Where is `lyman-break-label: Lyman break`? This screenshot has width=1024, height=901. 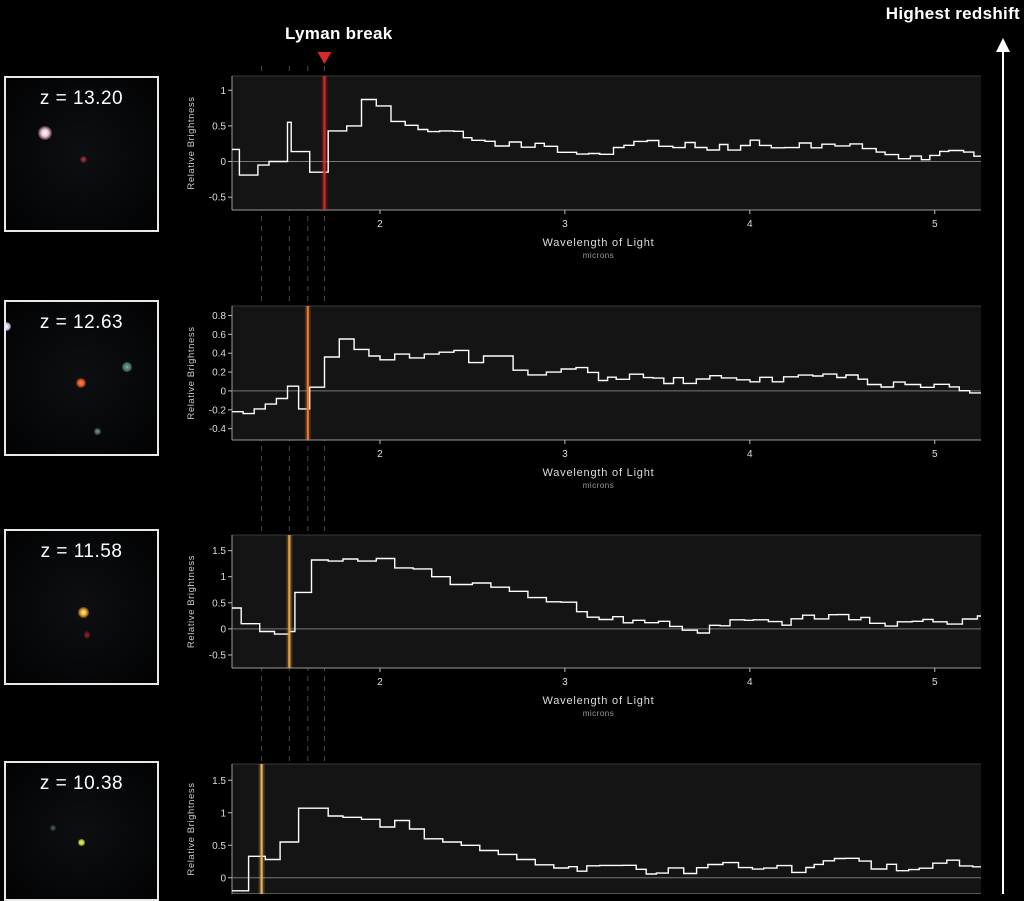 lyman-break-label: Lyman break is located at coordinates (339, 33).